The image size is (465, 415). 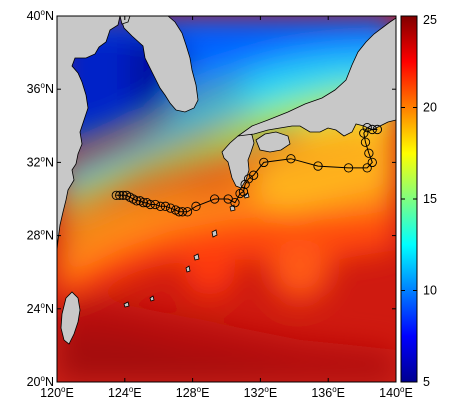 What do you see at coordinates (40, 88) in the screenshot?
I see `y-tick-label: 36oN` at bounding box center [40, 88].